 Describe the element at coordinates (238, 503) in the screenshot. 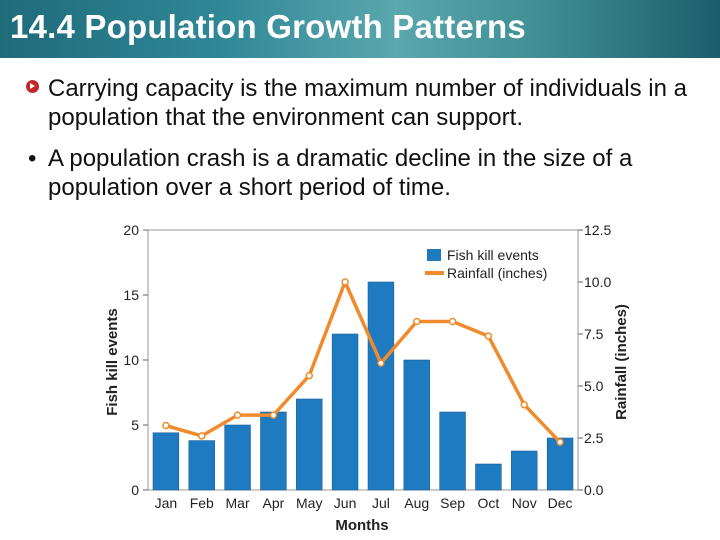

I see `x-tick-label-mar: Mar` at that location.